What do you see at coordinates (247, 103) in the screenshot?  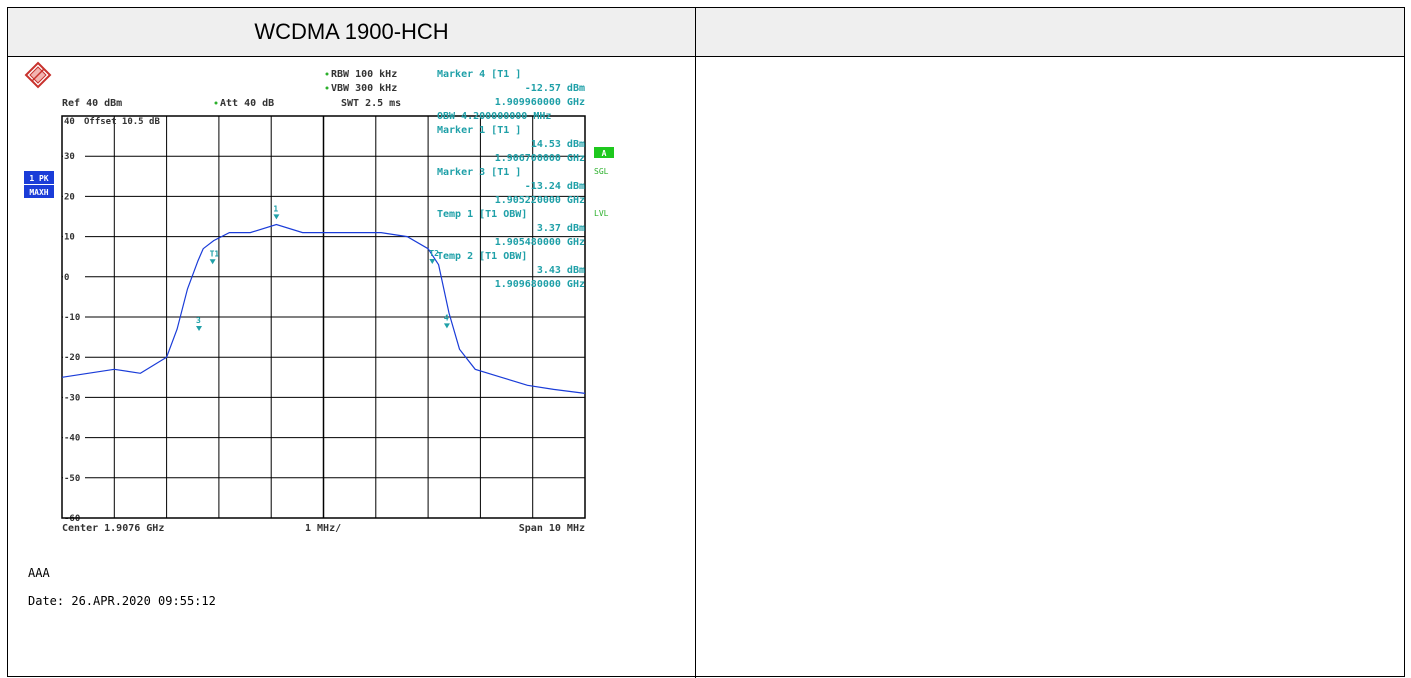 I see `att-level: Att 40 dB` at bounding box center [247, 103].